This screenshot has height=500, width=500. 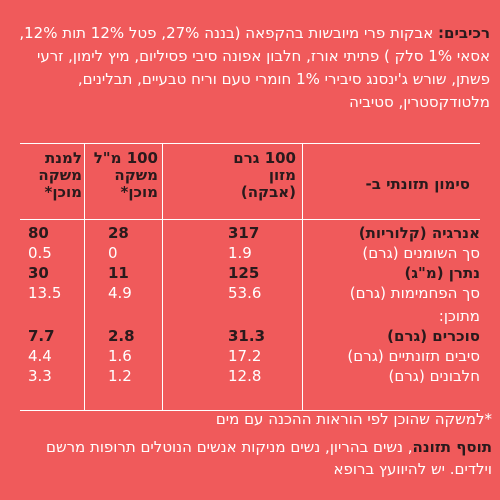 I want to click on value-per-serving: 13.5, so click(x=45, y=293).